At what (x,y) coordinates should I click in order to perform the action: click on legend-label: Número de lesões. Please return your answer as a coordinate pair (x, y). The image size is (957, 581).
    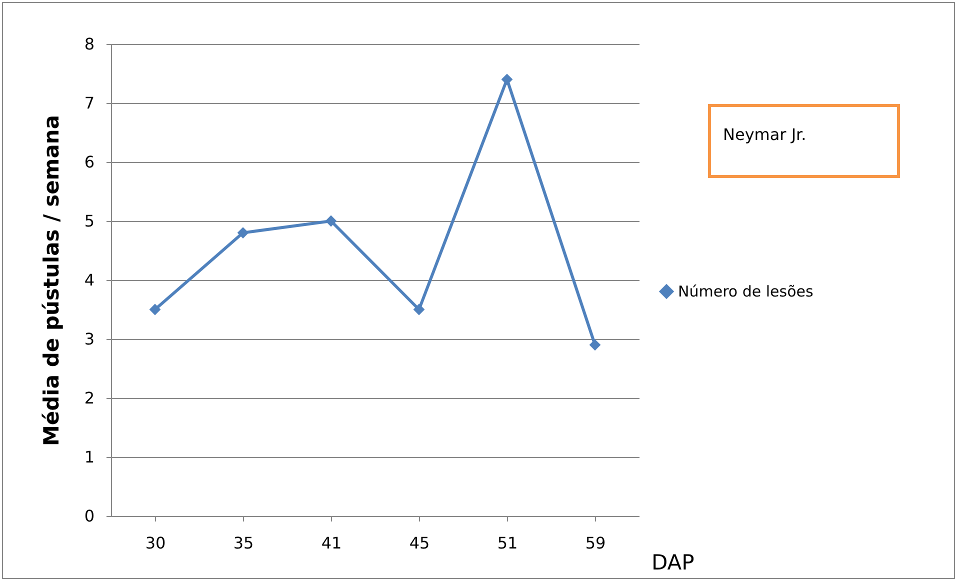
    Looking at the image, I should click on (746, 291).